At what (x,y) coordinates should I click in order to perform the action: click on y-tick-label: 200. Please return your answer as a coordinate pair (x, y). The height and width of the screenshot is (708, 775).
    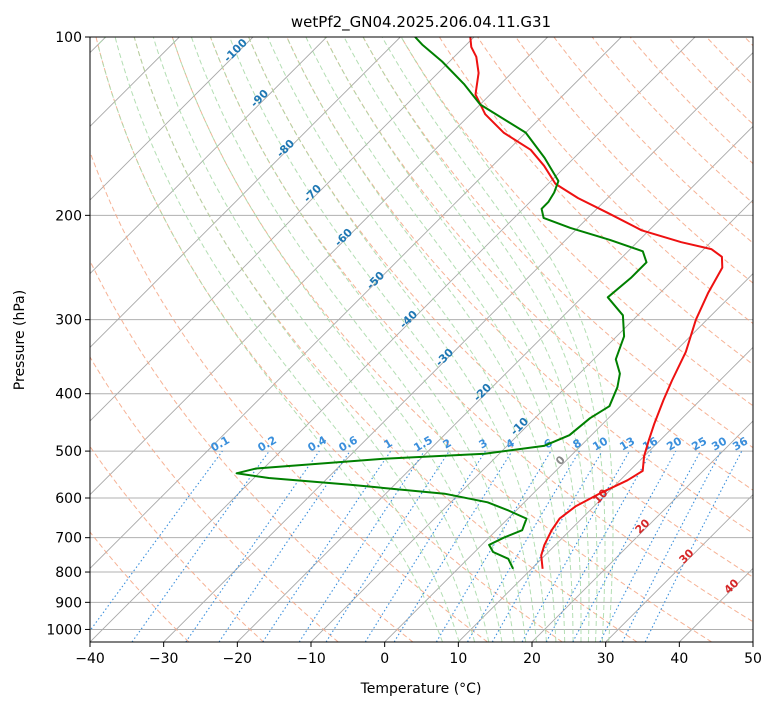
    Looking at the image, I should click on (68, 216).